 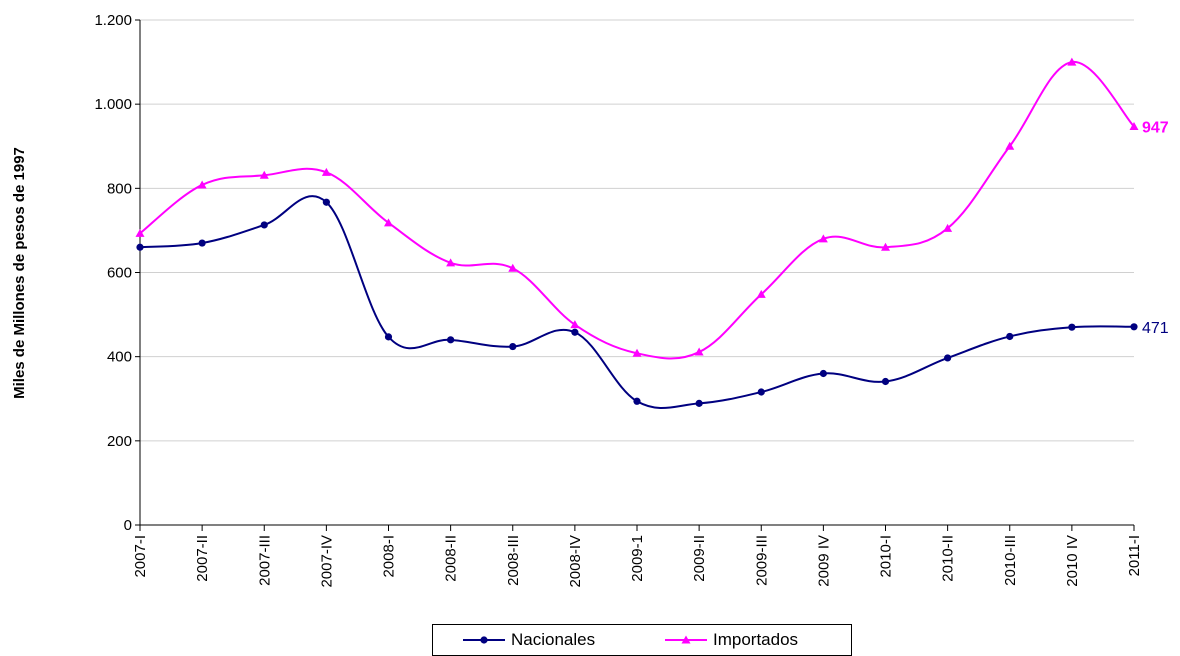 I want to click on x-tick-label: 2008-III, so click(x=513, y=560).